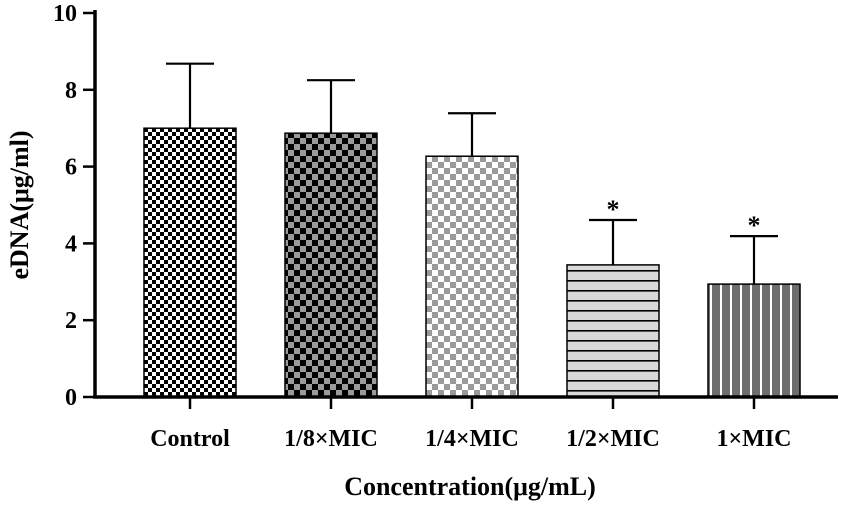  What do you see at coordinates (472, 403) in the screenshot?
I see `x-ticks` at bounding box center [472, 403].